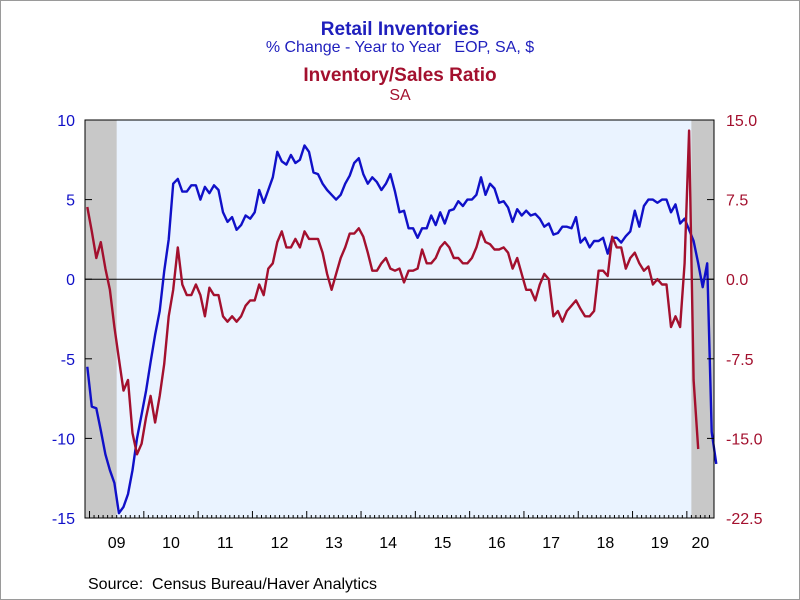 The image size is (800, 600). I want to click on x-tick-label: 20, so click(701, 543).